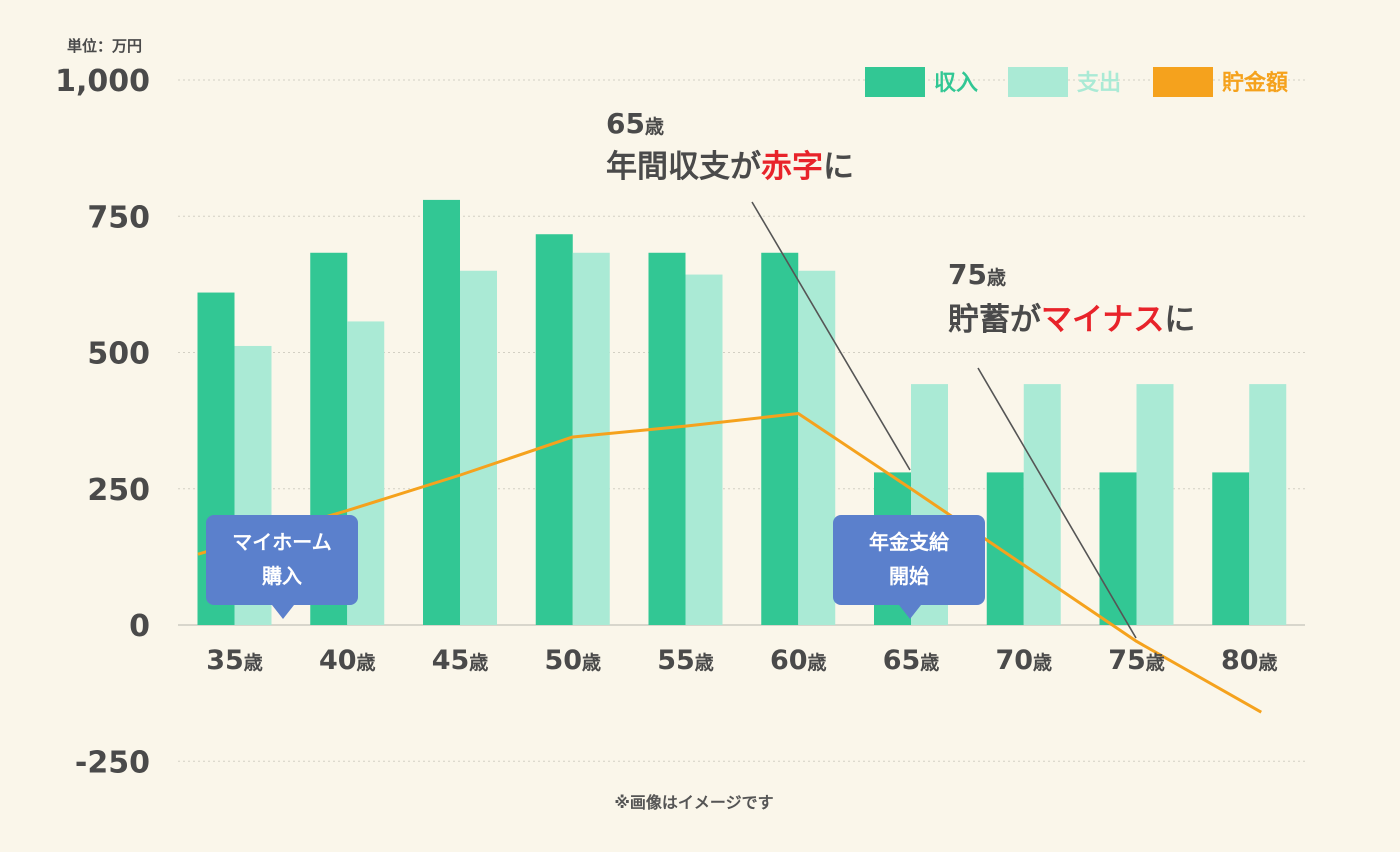 This screenshot has height=852, width=1400. Describe the element at coordinates (234, 660) in the screenshot. I see `x-tick-label: 35歳` at that location.